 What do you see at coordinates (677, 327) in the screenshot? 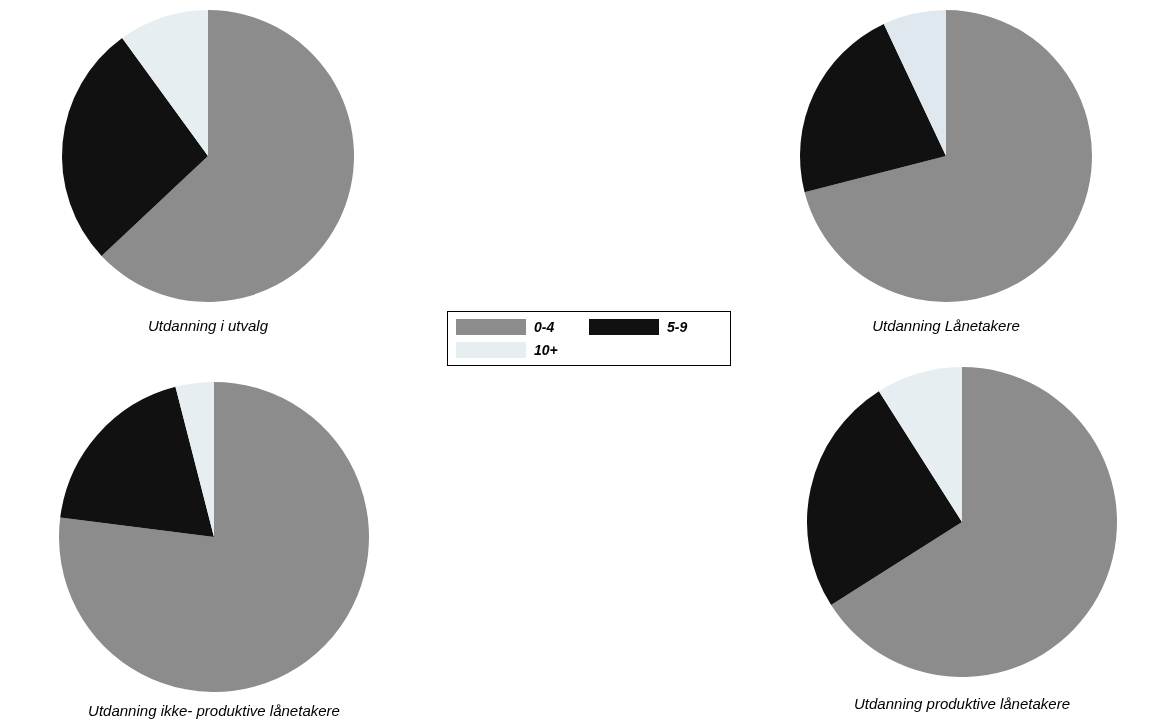
I see `legend-label: 5-9` at bounding box center [677, 327].